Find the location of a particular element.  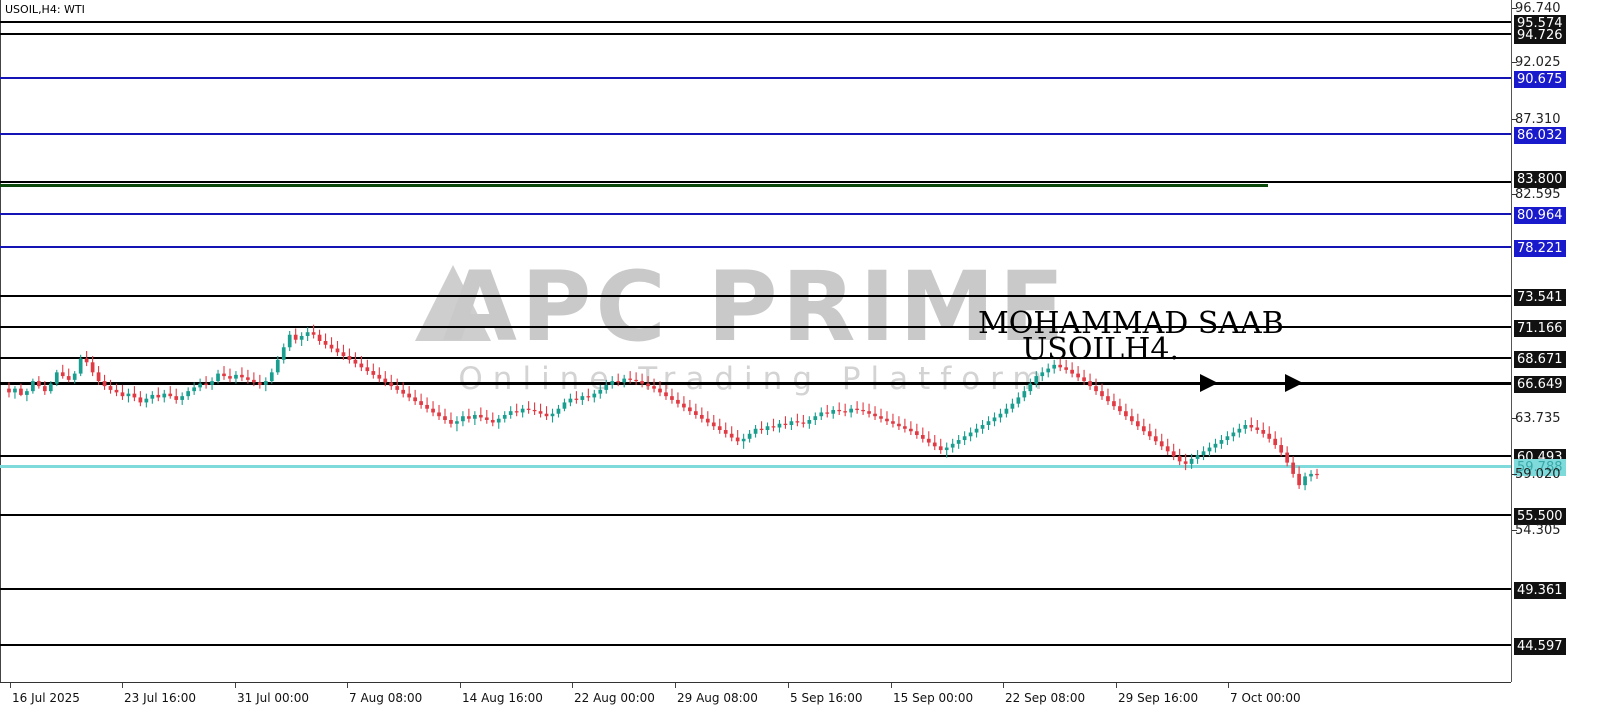

time-axis-label: 23 Jul 16:00 is located at coordinates (160, 698).